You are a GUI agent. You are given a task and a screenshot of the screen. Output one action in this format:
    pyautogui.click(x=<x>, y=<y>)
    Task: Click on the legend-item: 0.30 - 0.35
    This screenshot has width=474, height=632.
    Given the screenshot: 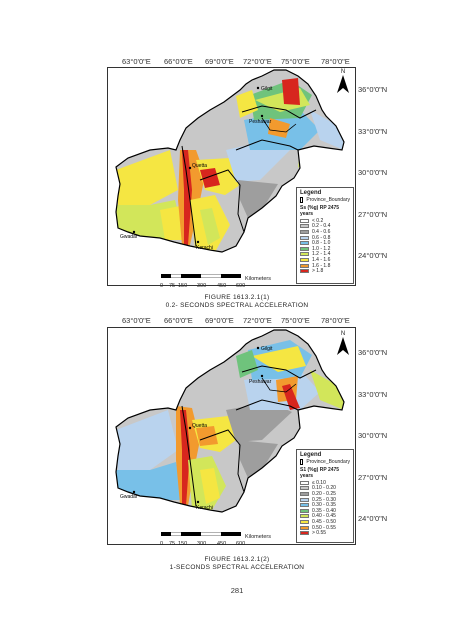 What is the action you would take?
    pyautogui.click(x=325, y=505)
    